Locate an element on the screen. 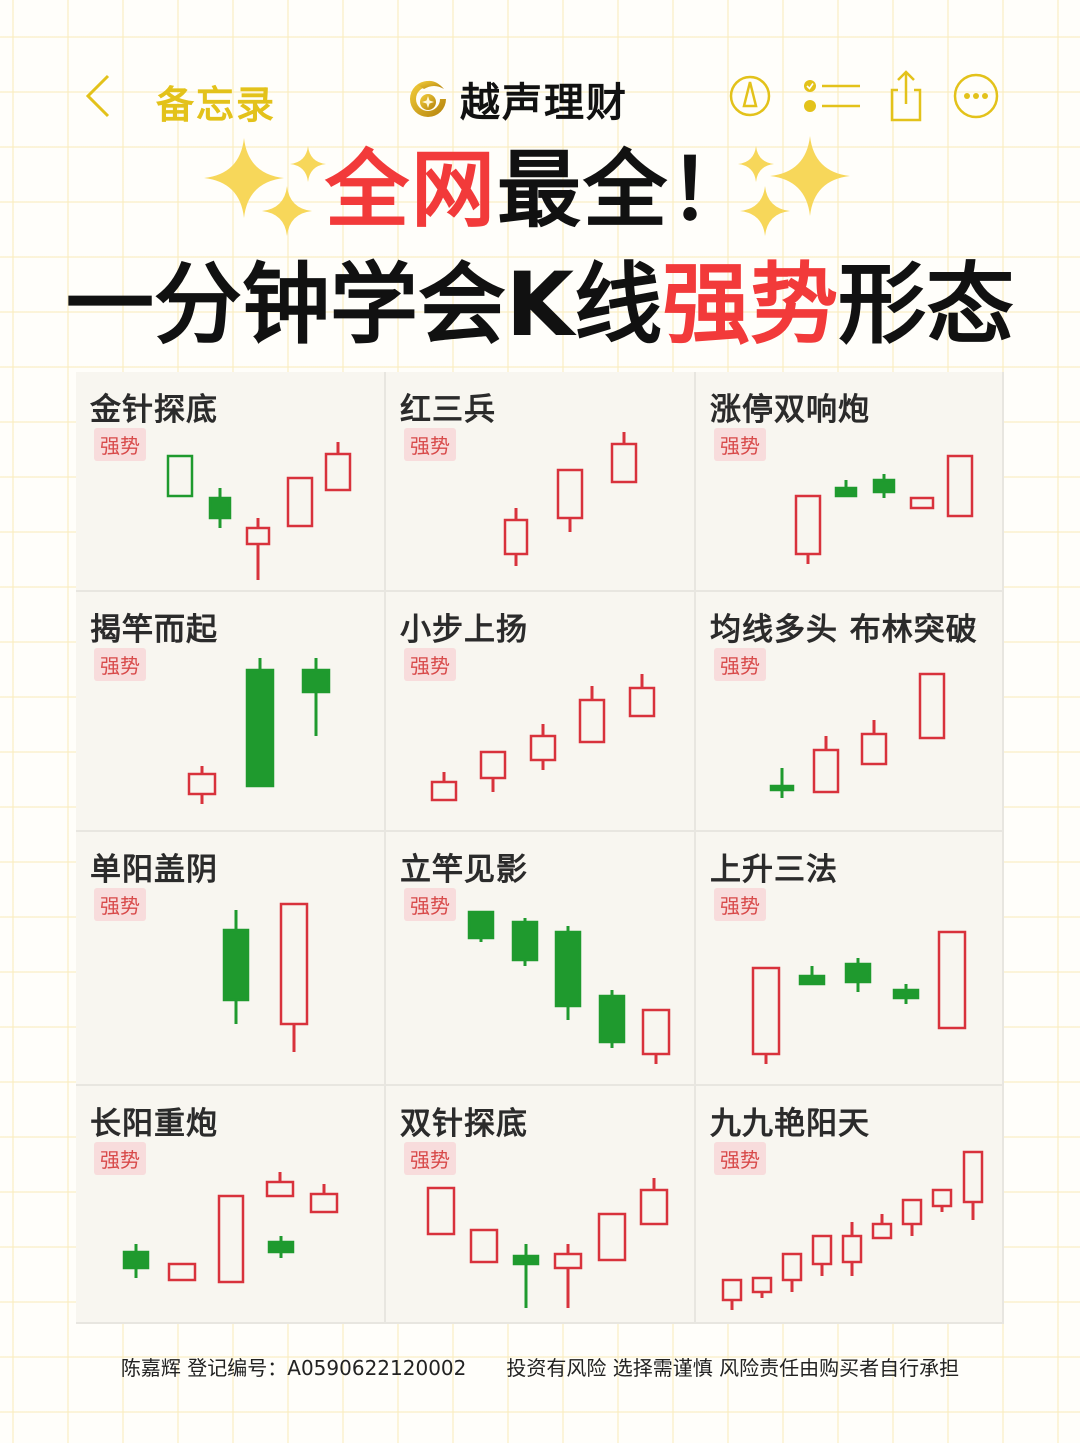  brand-logo-icon is located at coordinates (428, 98).